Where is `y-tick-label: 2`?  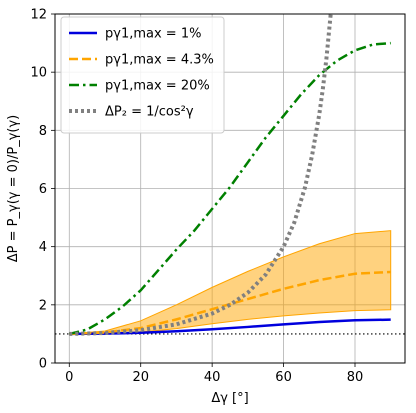 y-tick-label: 2 is located at coordinates (43, 305).